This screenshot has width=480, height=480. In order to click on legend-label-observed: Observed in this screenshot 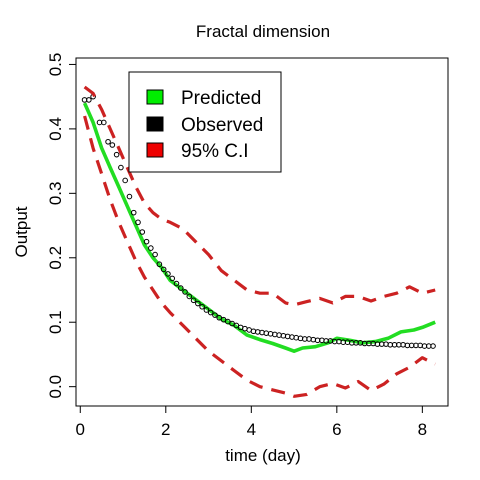, I will do `click(222, 125)`.